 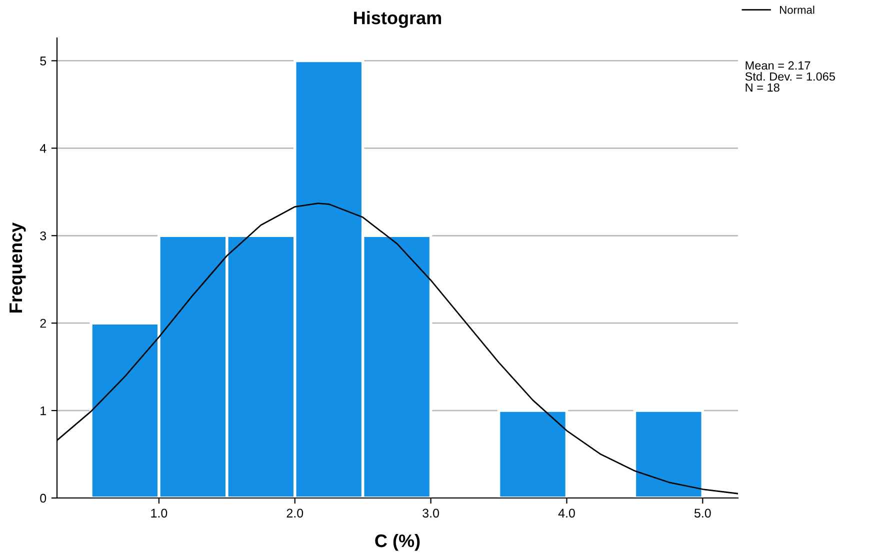 I want to click on text: N = 18, so click(x=763, y=87).